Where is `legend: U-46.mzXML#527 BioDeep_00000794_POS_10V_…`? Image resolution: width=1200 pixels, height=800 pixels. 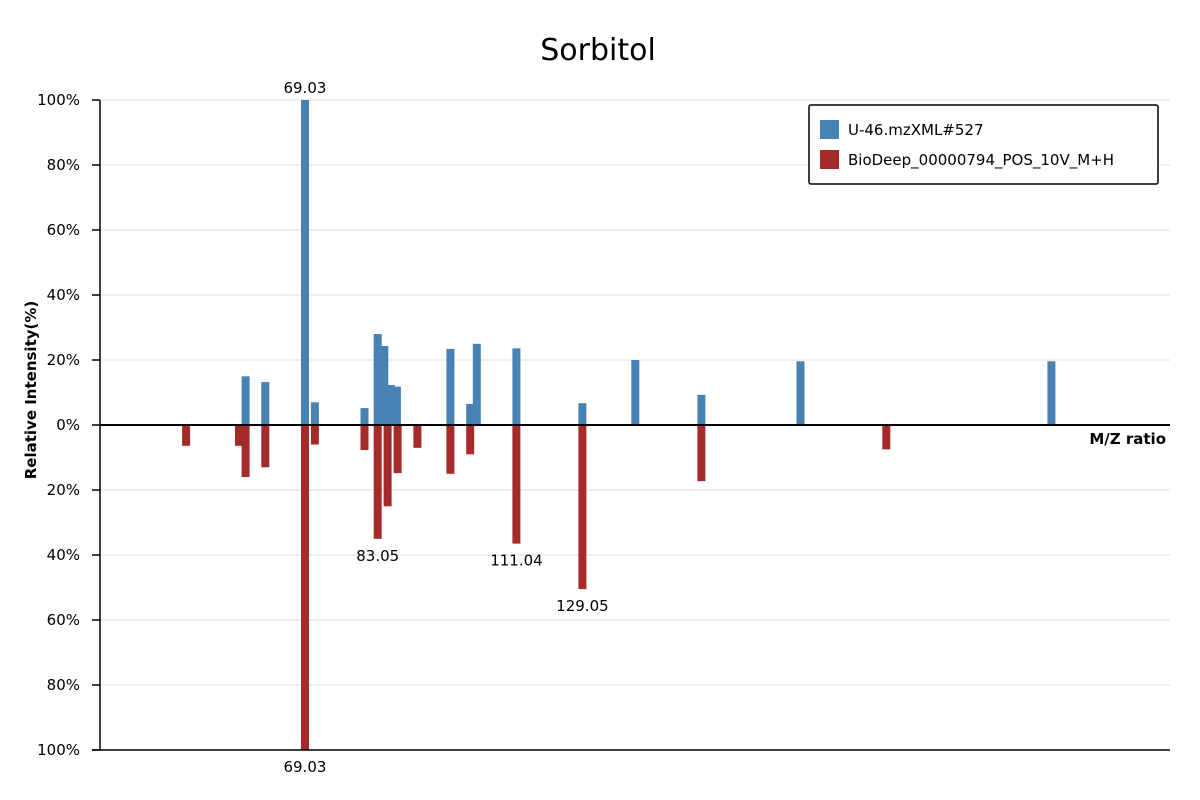 legend: U-46.mzXML#527 BioDeep_00000794_POS_10V_… is located at coordinates (983, 144).